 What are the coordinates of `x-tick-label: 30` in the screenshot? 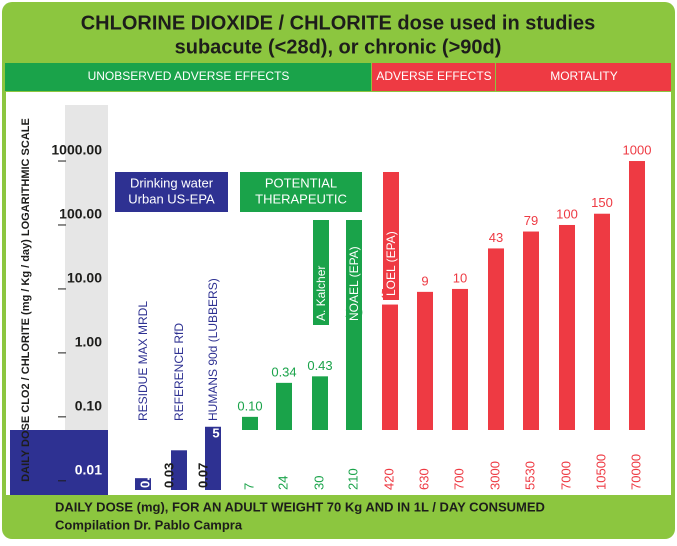 It's located at (318, 483).